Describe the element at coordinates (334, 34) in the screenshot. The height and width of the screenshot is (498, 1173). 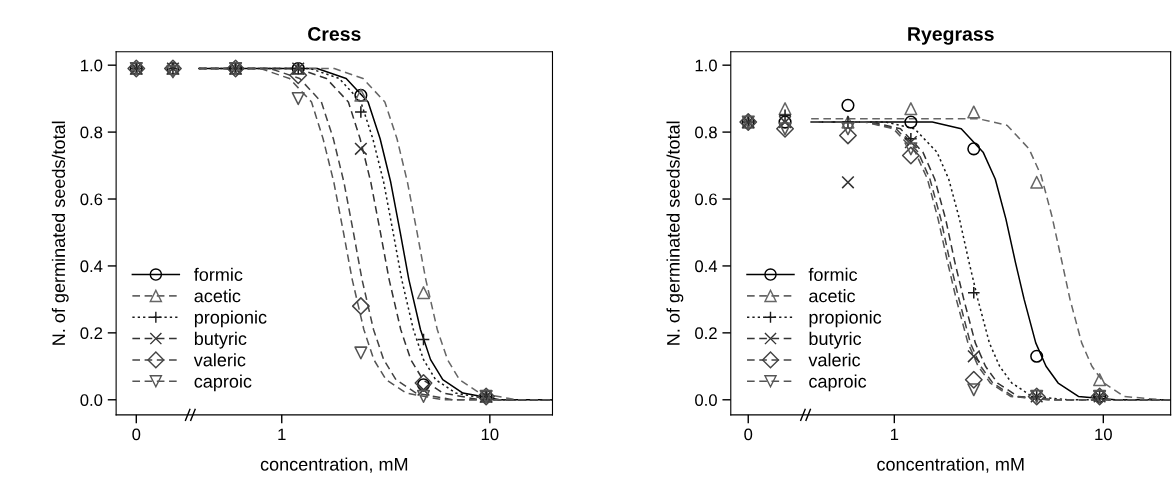
I see `chart-title: Cress` at that location.